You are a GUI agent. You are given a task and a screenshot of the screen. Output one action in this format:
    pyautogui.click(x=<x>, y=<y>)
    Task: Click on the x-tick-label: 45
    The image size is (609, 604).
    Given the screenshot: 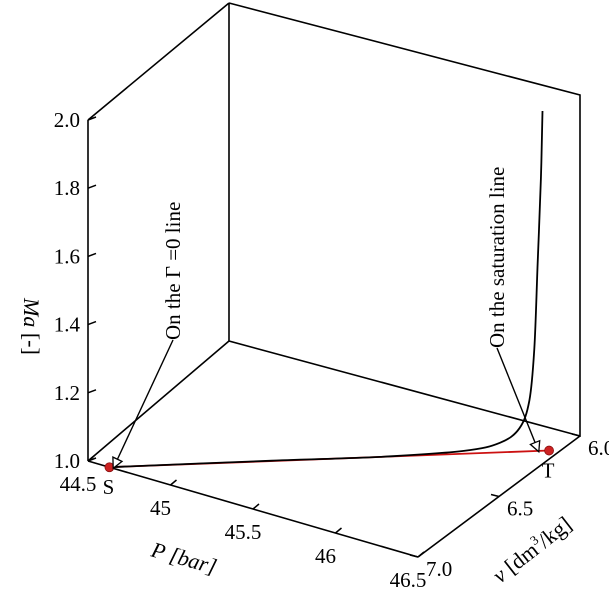 What is the action you would take?
    pyautogui.click(x=160, y=508)
    